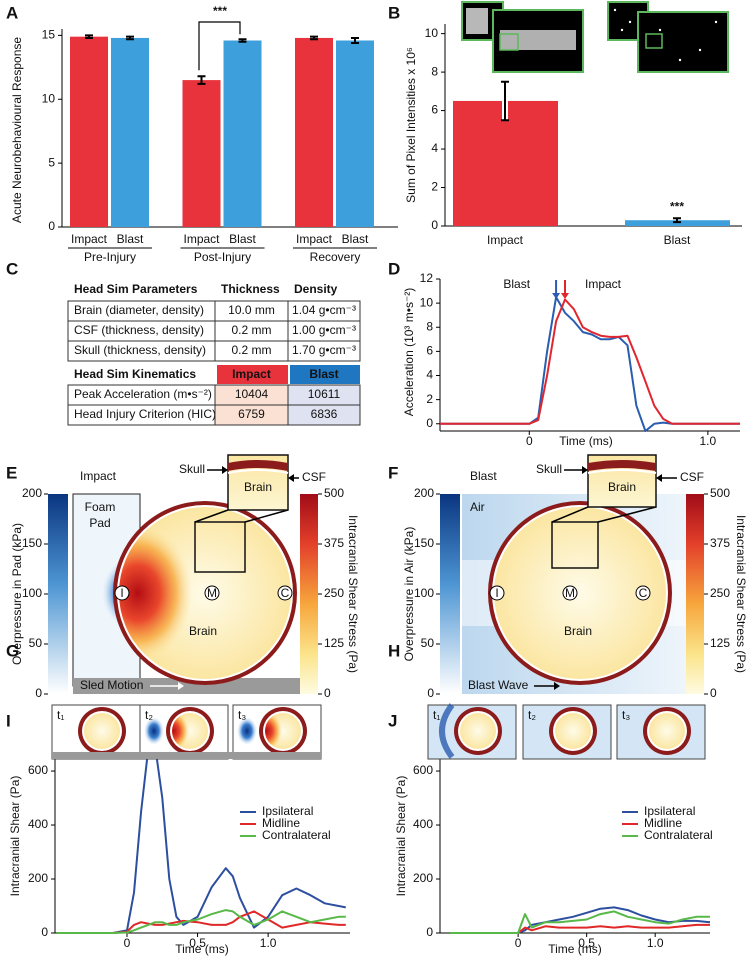 Image resolution: width=752 pixels, height=956 pixels. I want to click on brain-label: Brain, so click(578, 631).